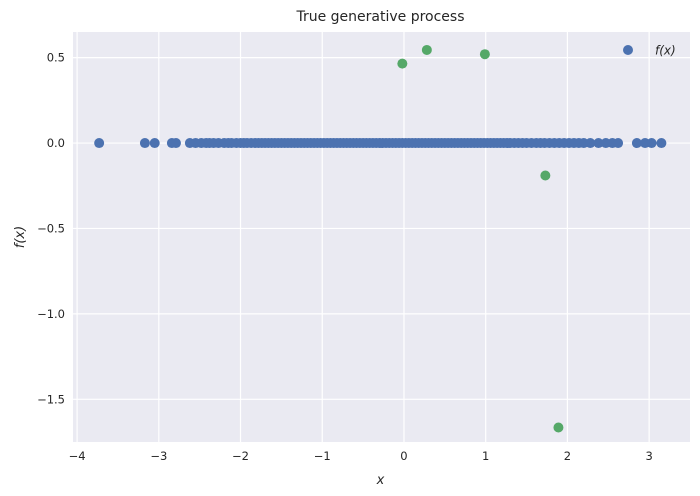 This screenshot has height=496, width=700. Describe the element at coordinates (158, 456) in the screenshot. I see `x-tick-label: −3` at that location.